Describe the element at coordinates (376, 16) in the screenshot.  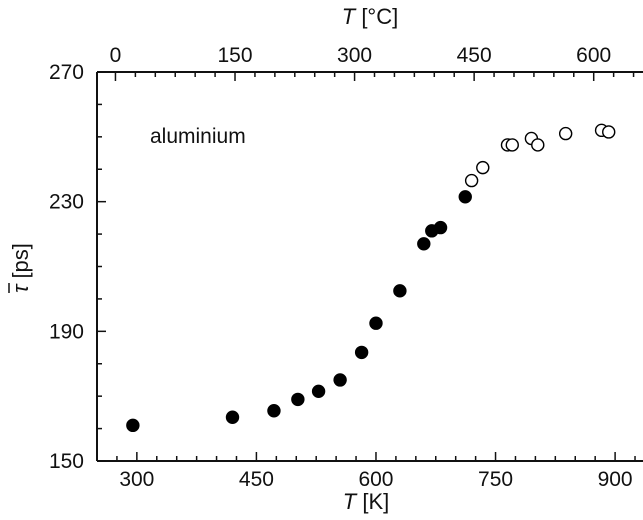
I see `x2-axis-title-unit: [°C]` at that location.